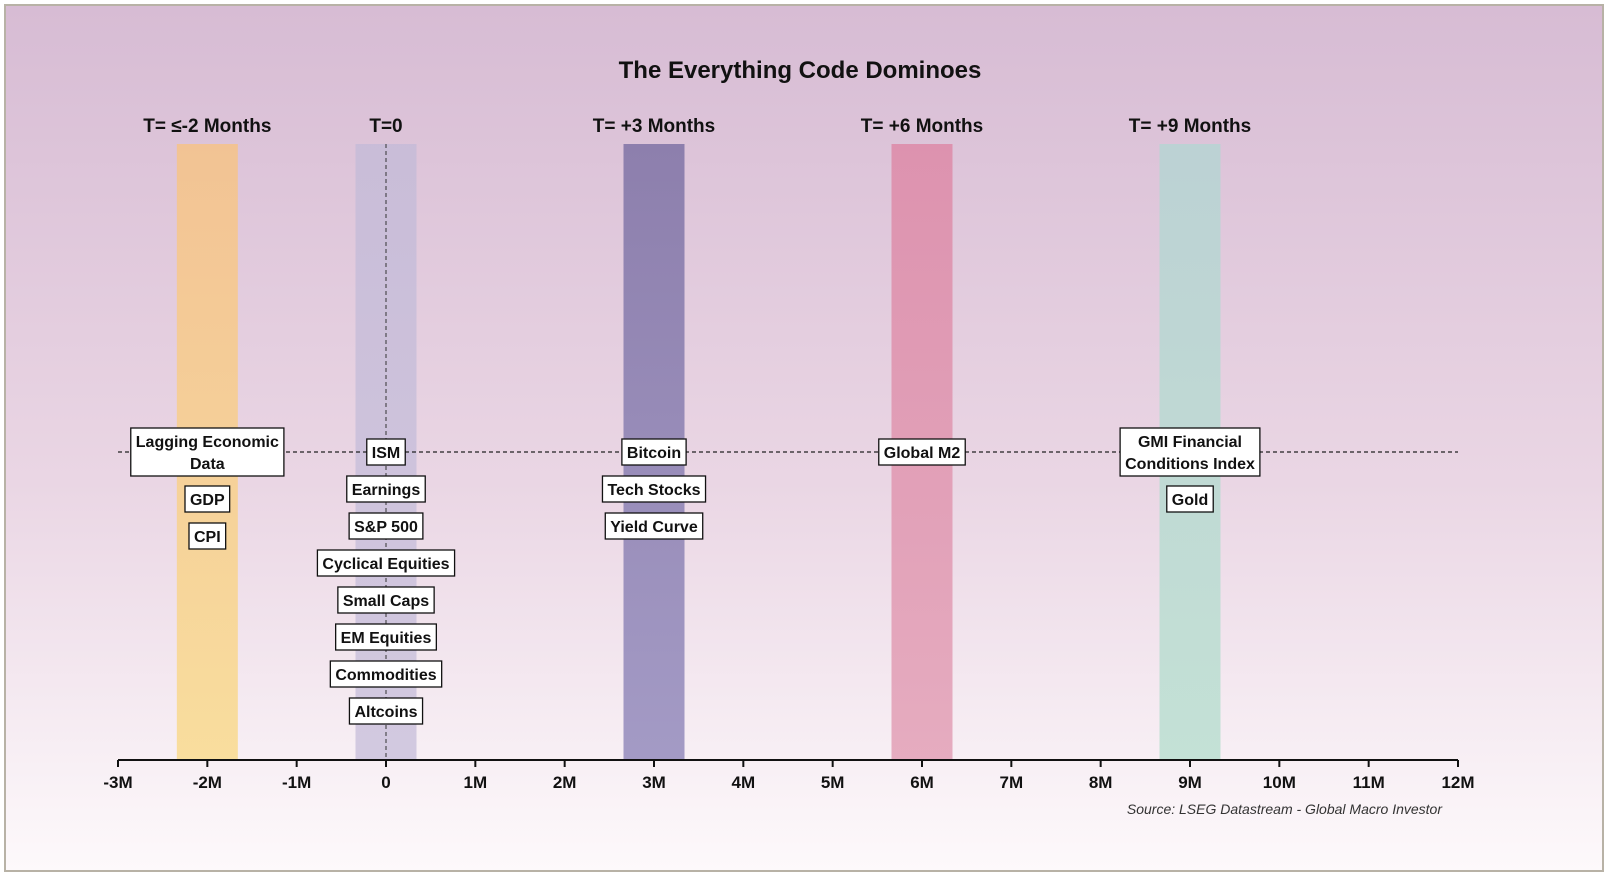  Describe the element at coordinates (1190, 442) in the screenshot. I see `label-box-text: GMI Financial` at that location.